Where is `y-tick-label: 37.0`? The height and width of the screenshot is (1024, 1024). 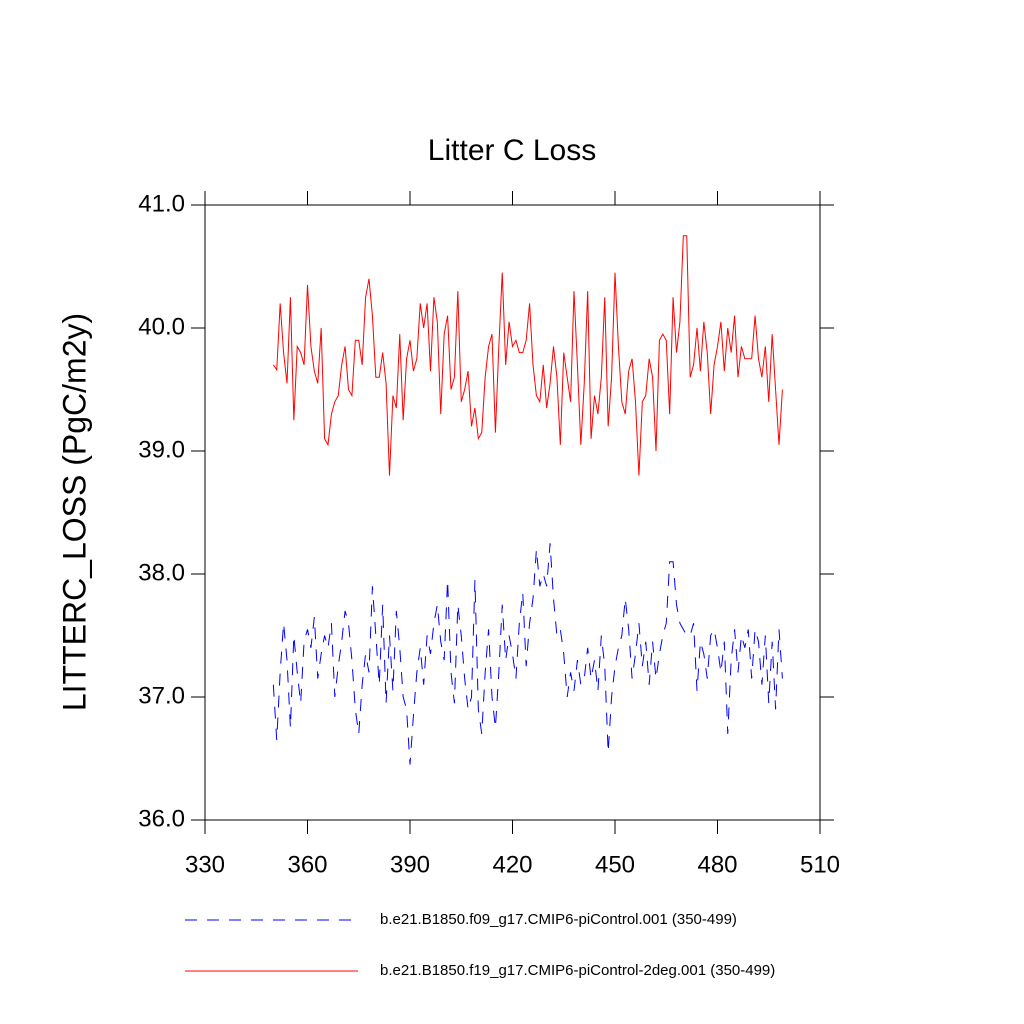 y-tick-label: 37.0 is located at coordinates (161, 695).